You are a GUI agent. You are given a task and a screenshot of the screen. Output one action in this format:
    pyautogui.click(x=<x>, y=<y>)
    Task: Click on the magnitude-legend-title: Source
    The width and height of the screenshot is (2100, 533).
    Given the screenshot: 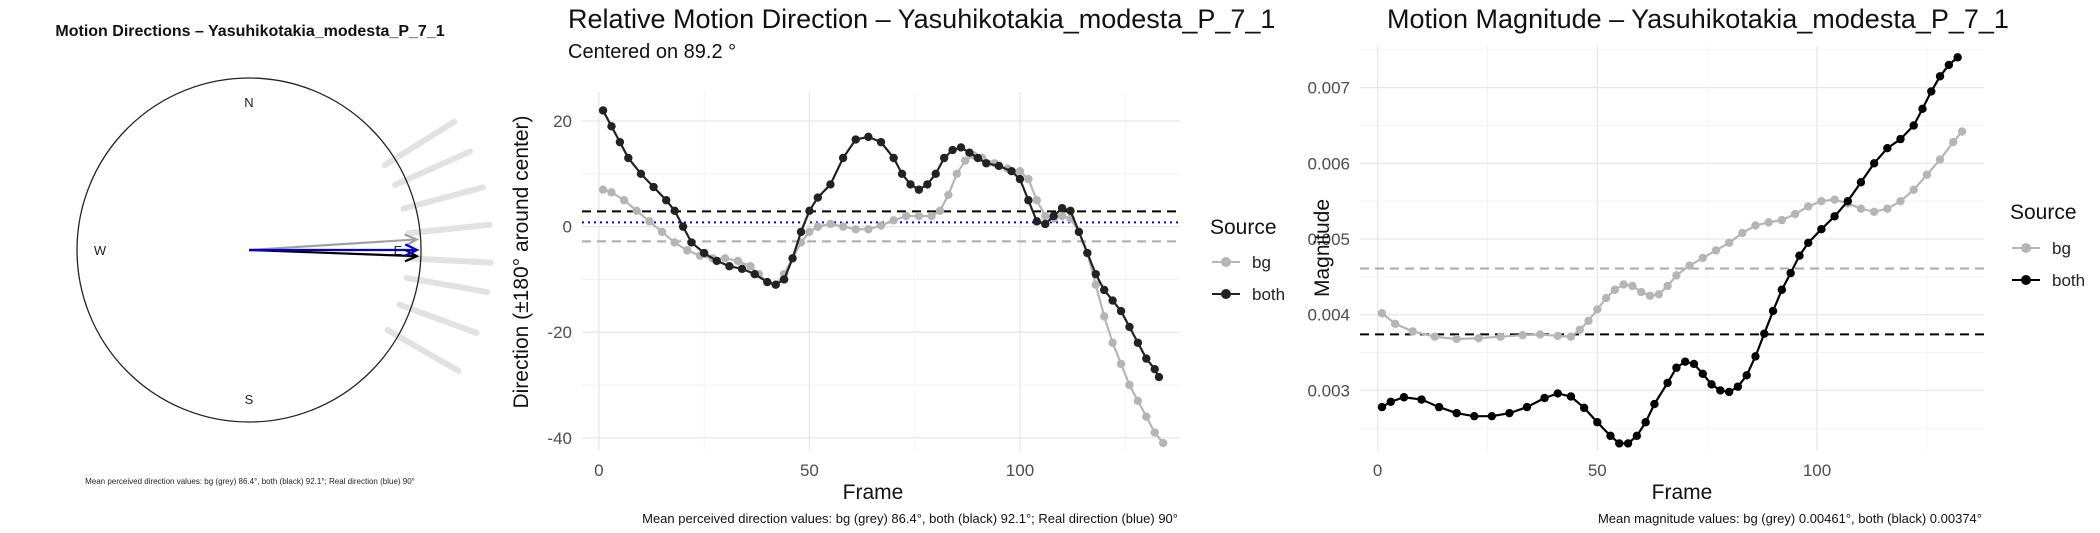 What is the action you would take?
    pyautogui.click(x=2043, y=212)
    